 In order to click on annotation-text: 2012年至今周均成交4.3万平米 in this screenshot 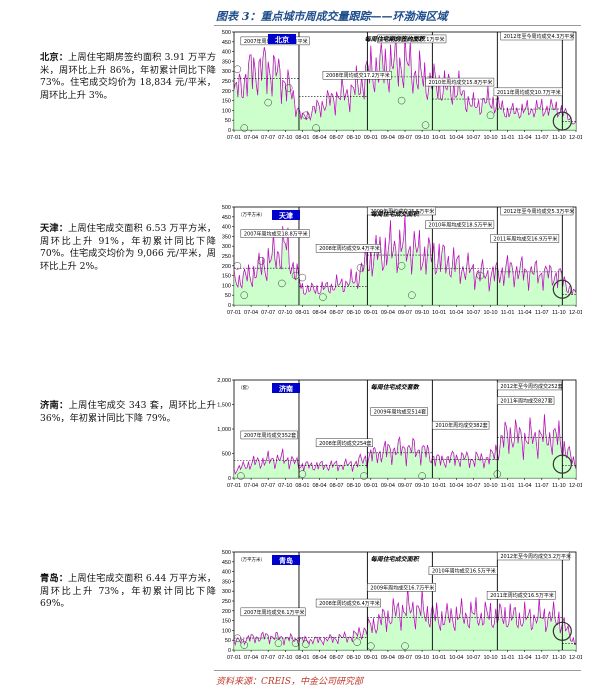, I will do `click(539, 36)`.